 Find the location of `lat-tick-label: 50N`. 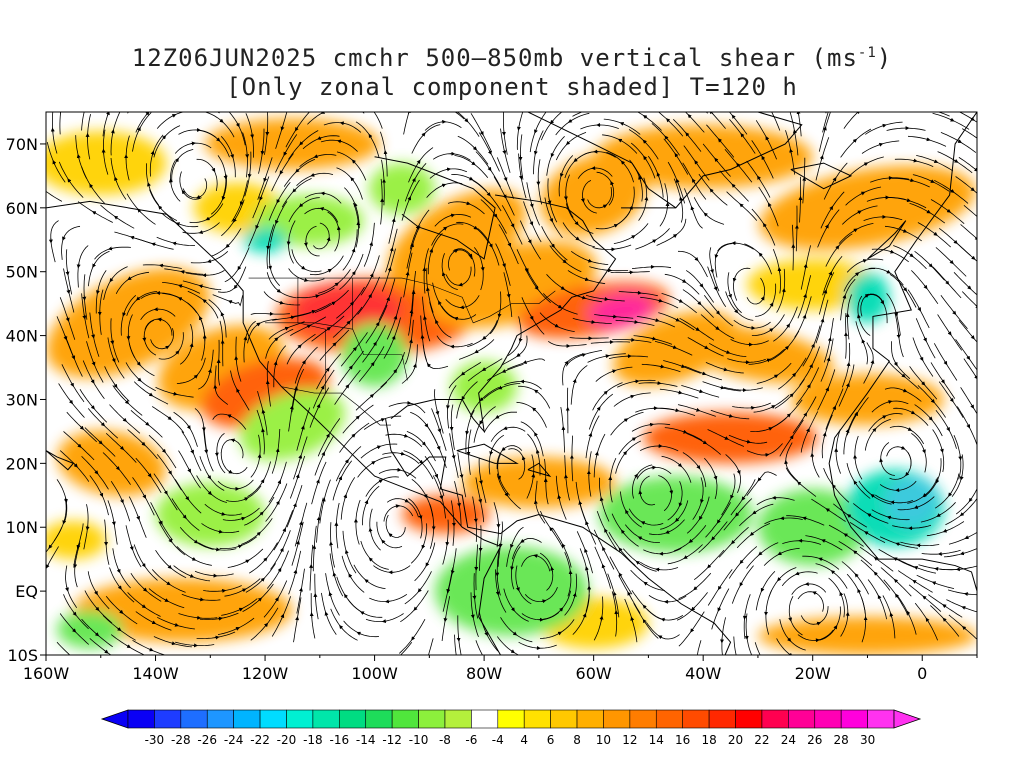

lat-tick-label: 50N is located at coordinates (22, 272).